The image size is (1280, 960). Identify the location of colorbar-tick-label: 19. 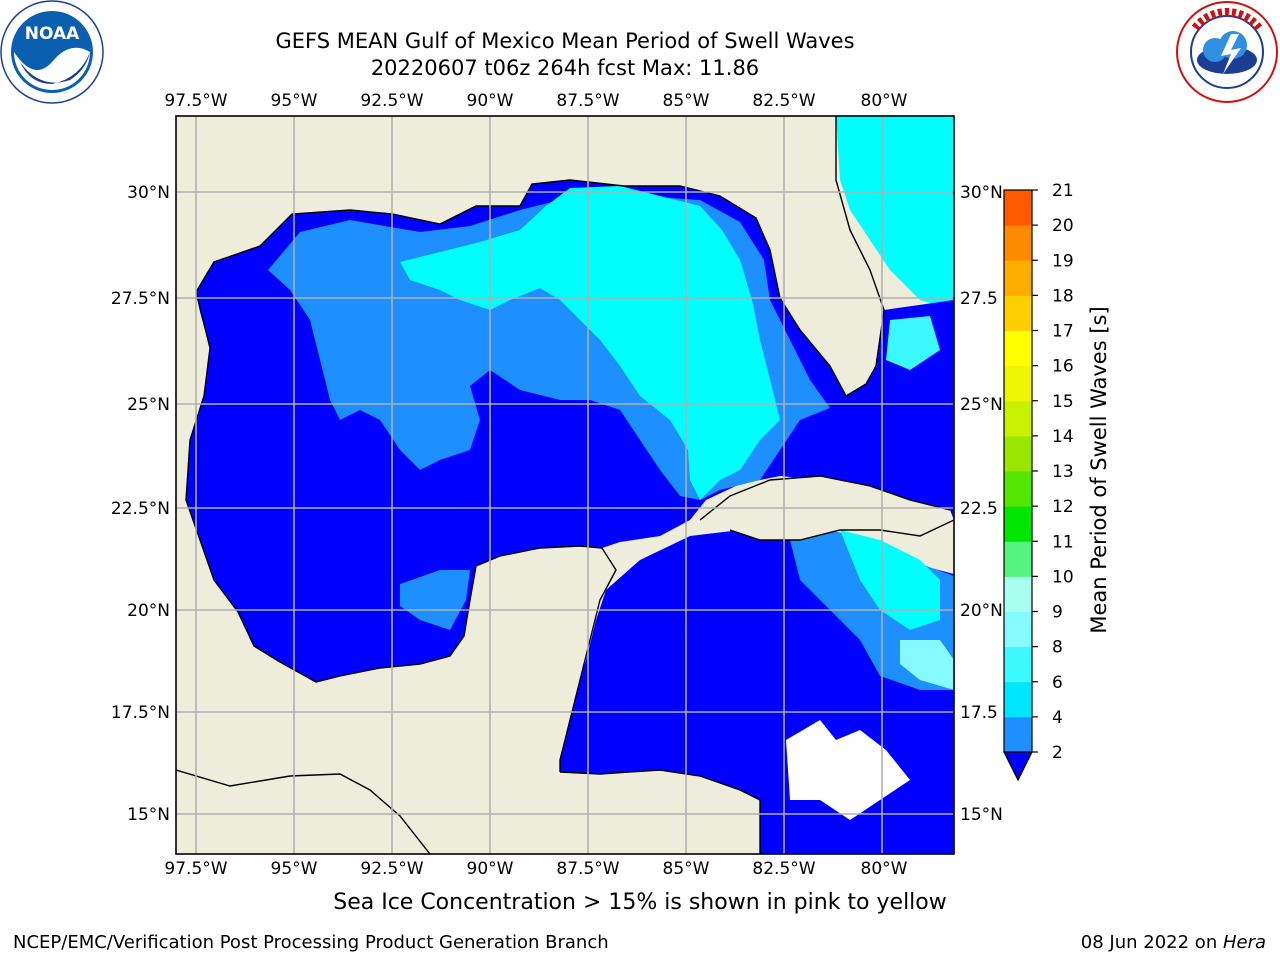
(1063, 261).